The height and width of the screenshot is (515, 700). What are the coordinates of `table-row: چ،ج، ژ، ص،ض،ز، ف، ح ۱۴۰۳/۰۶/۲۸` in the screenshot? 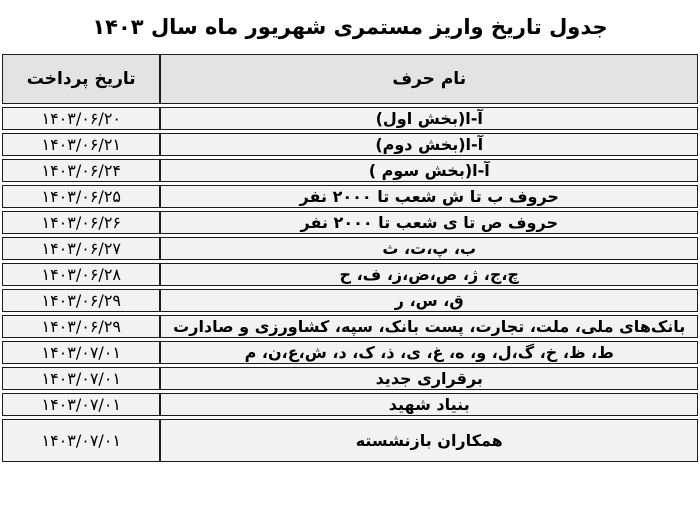 It's located at (350, 275).